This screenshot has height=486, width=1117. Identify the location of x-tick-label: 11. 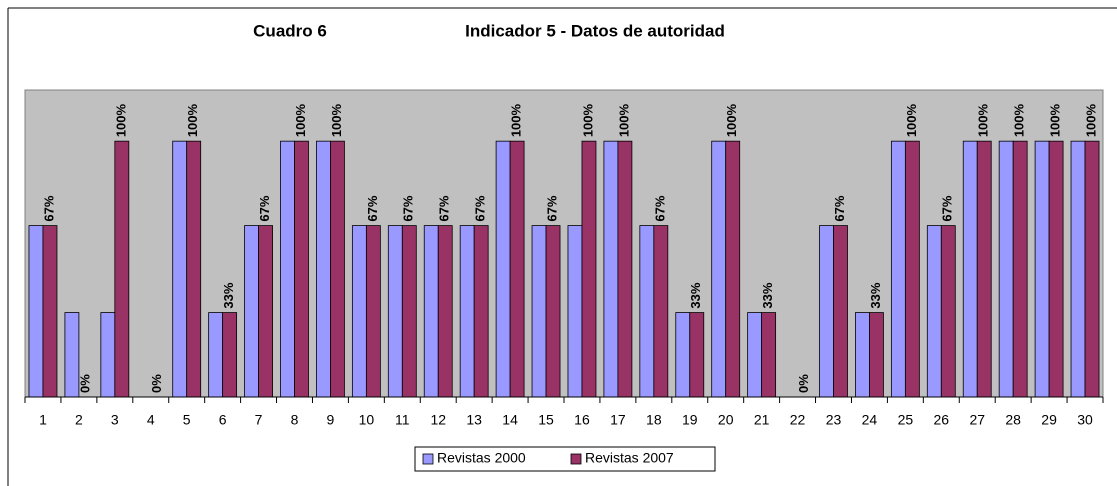
(402, 420).